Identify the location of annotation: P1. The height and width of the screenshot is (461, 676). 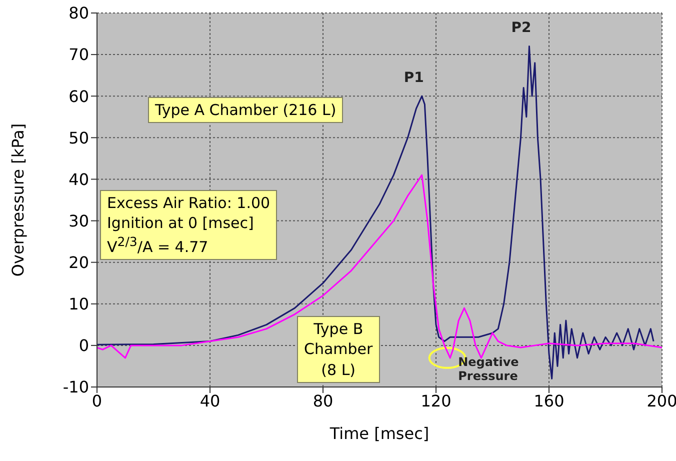
(414, 78).